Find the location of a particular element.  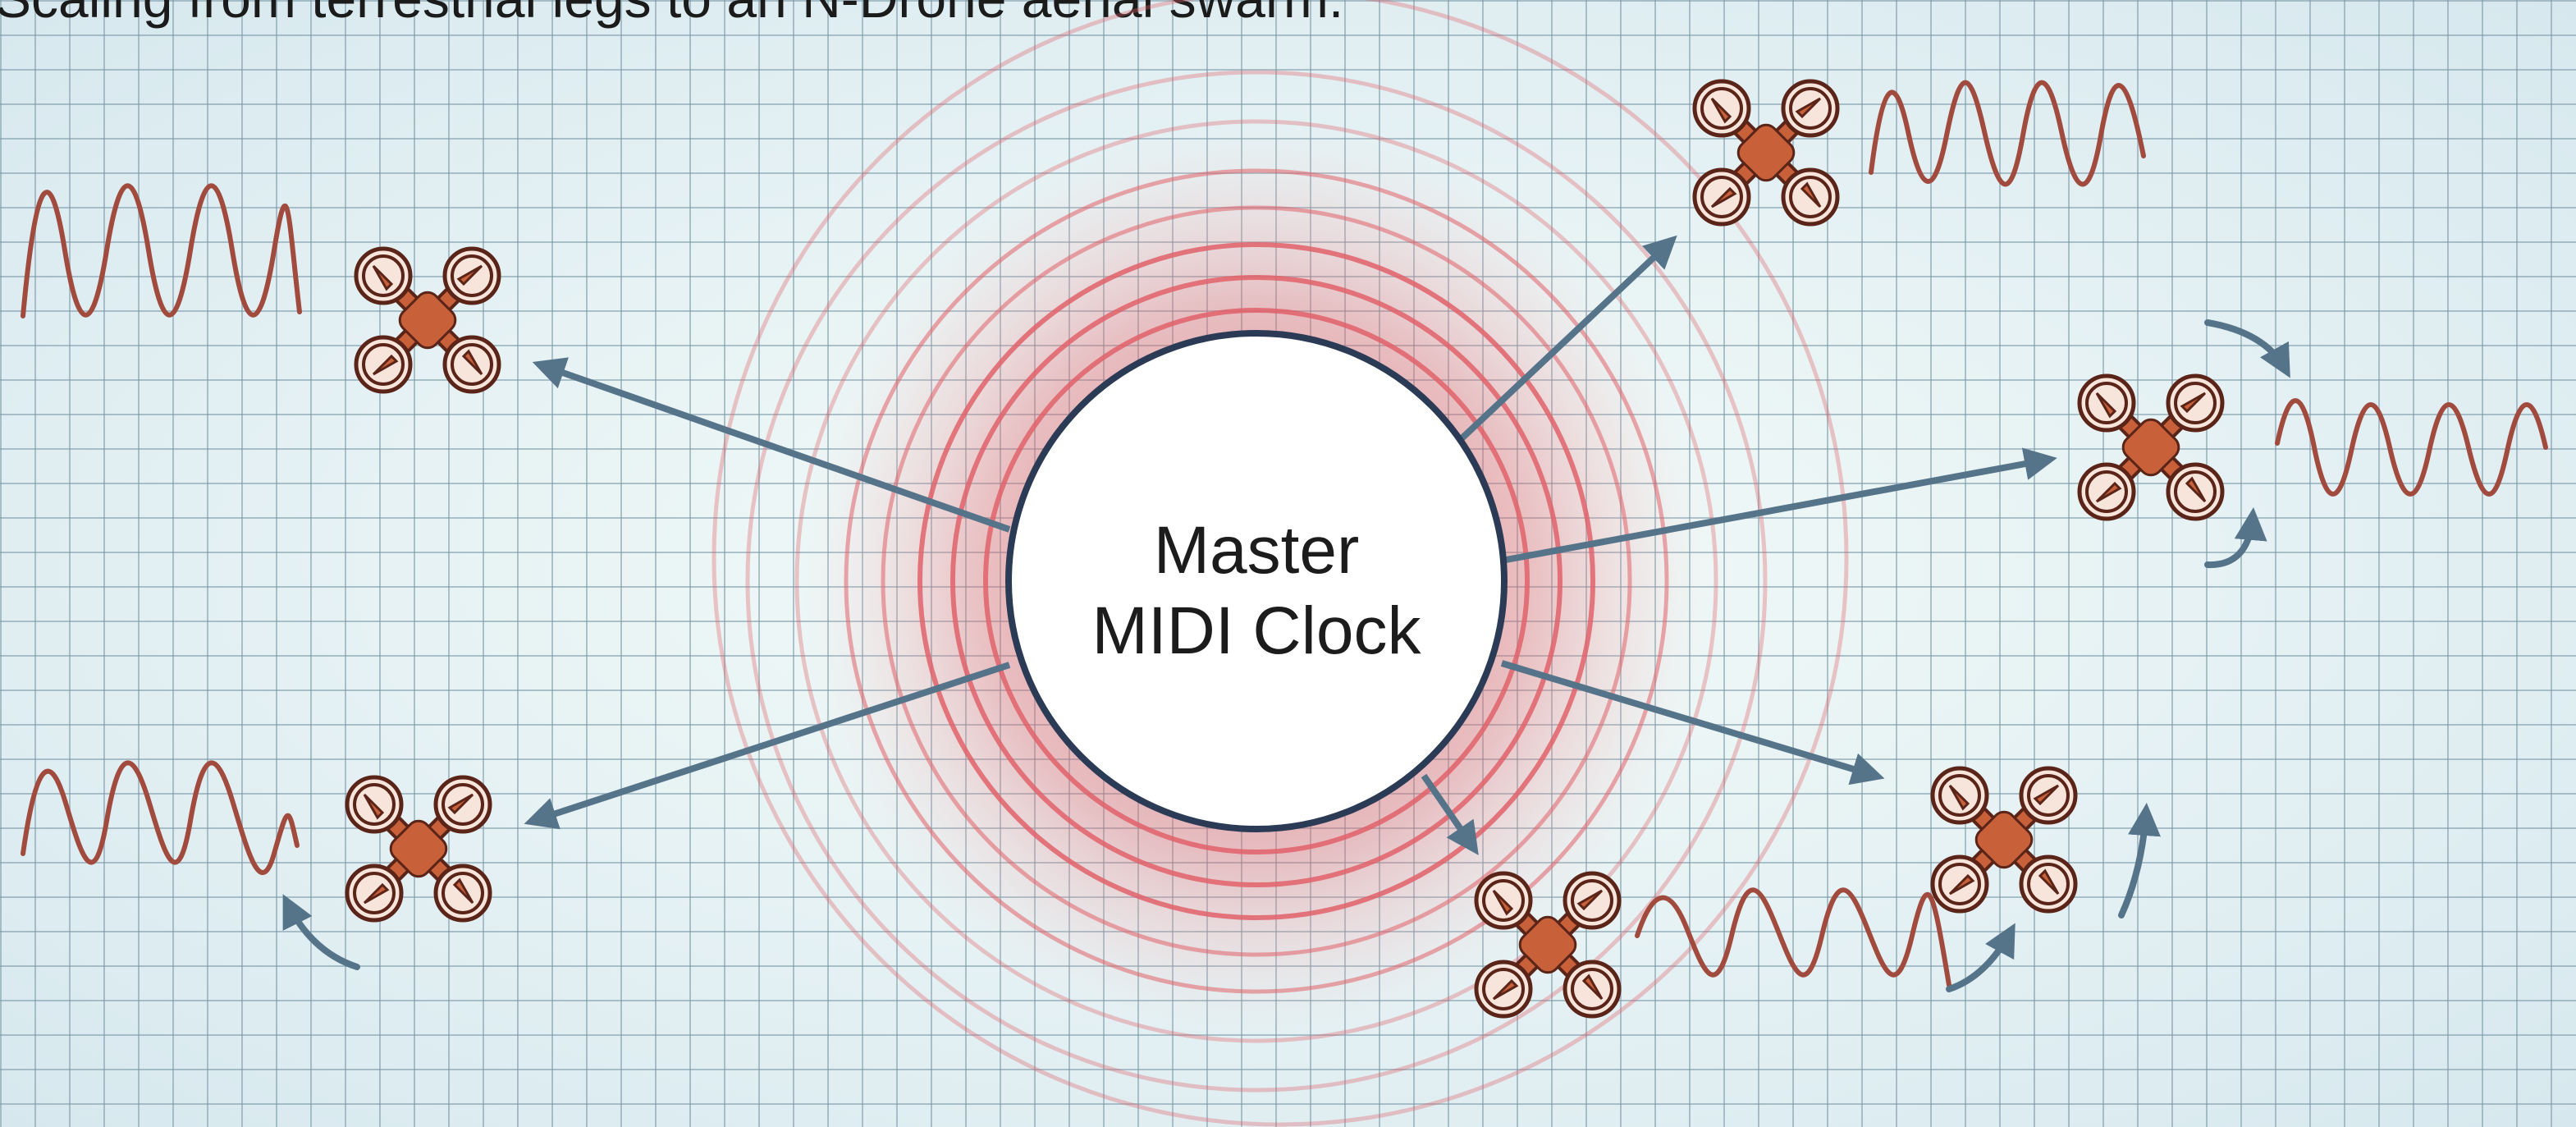

master-clock-hub is located at coordinates (1256, 581).